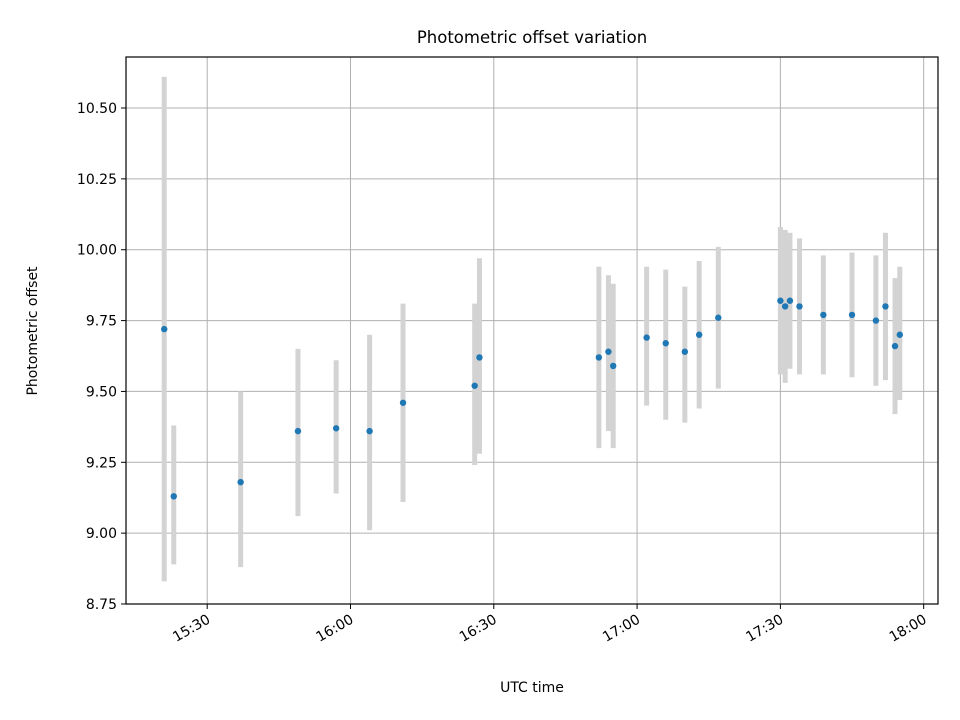  I want to click on y-tick-label: 9.50, so click(101, 392).